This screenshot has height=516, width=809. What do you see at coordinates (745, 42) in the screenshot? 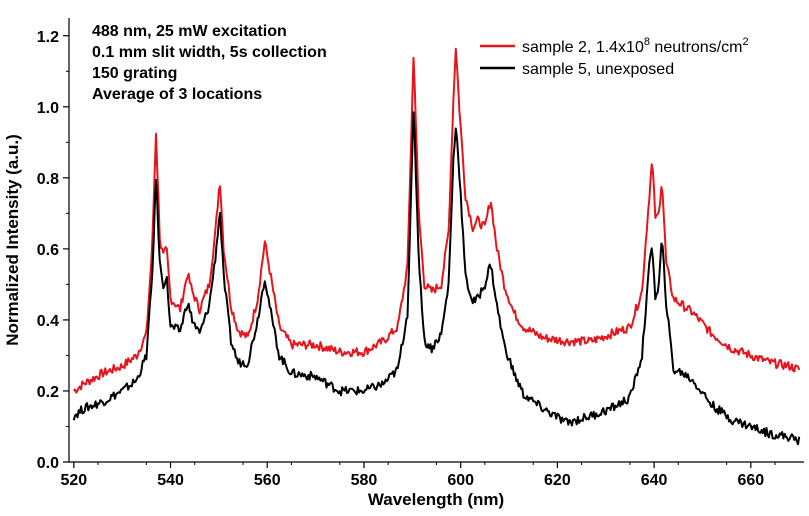
I see `legend-label-sample-2-exp2: 2` at bounding box center [745, 42].